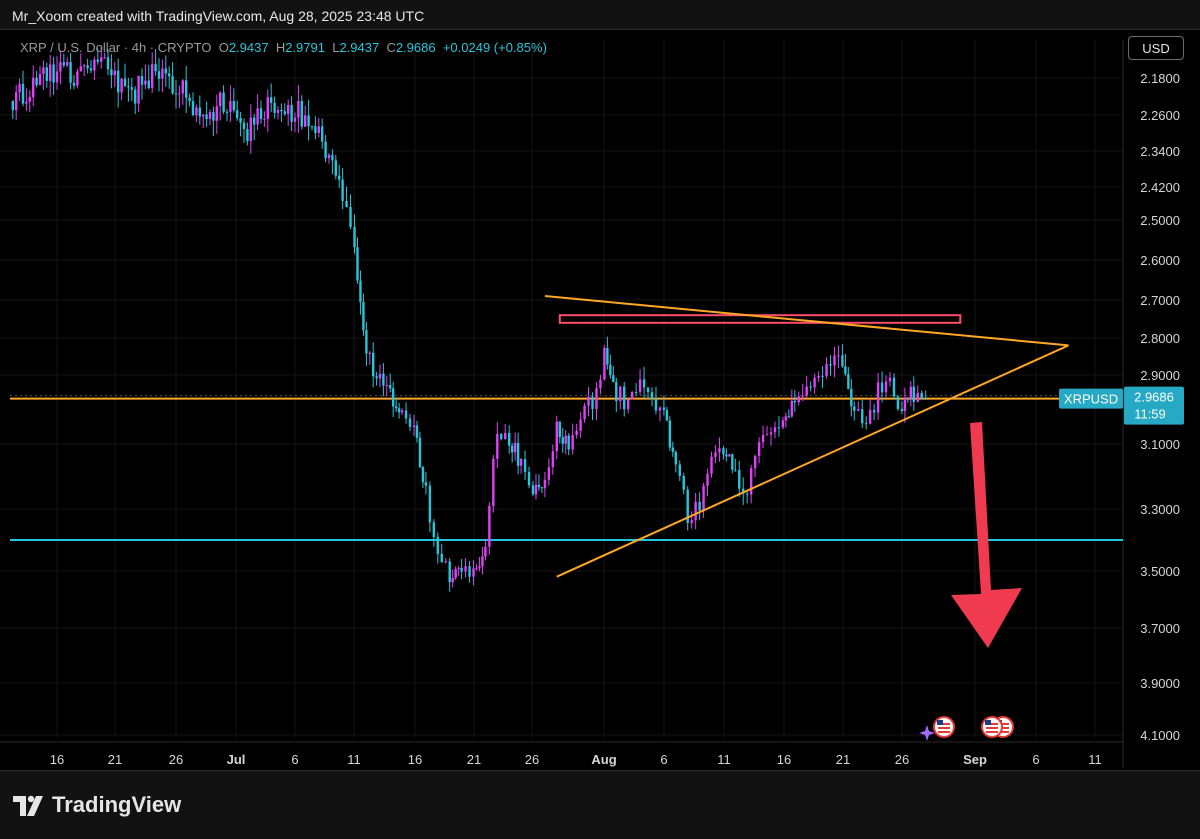 This screenshot has height=839, width=1200. What do you see at coordinates (1160, 628) in the screenshot?
I see `y-tick-label: 3.7000` at bounding box center [1160, 628].